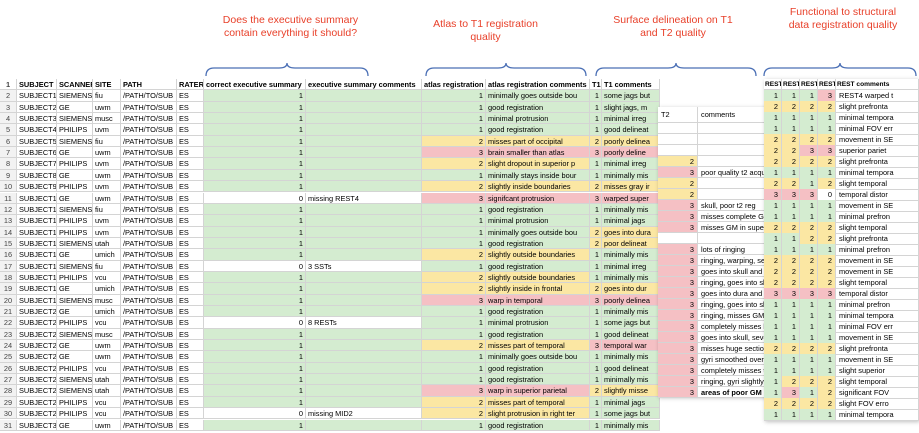 This screenshot has width=919, height=433. I want to click on t2-comment-cell, so click(734, 184).